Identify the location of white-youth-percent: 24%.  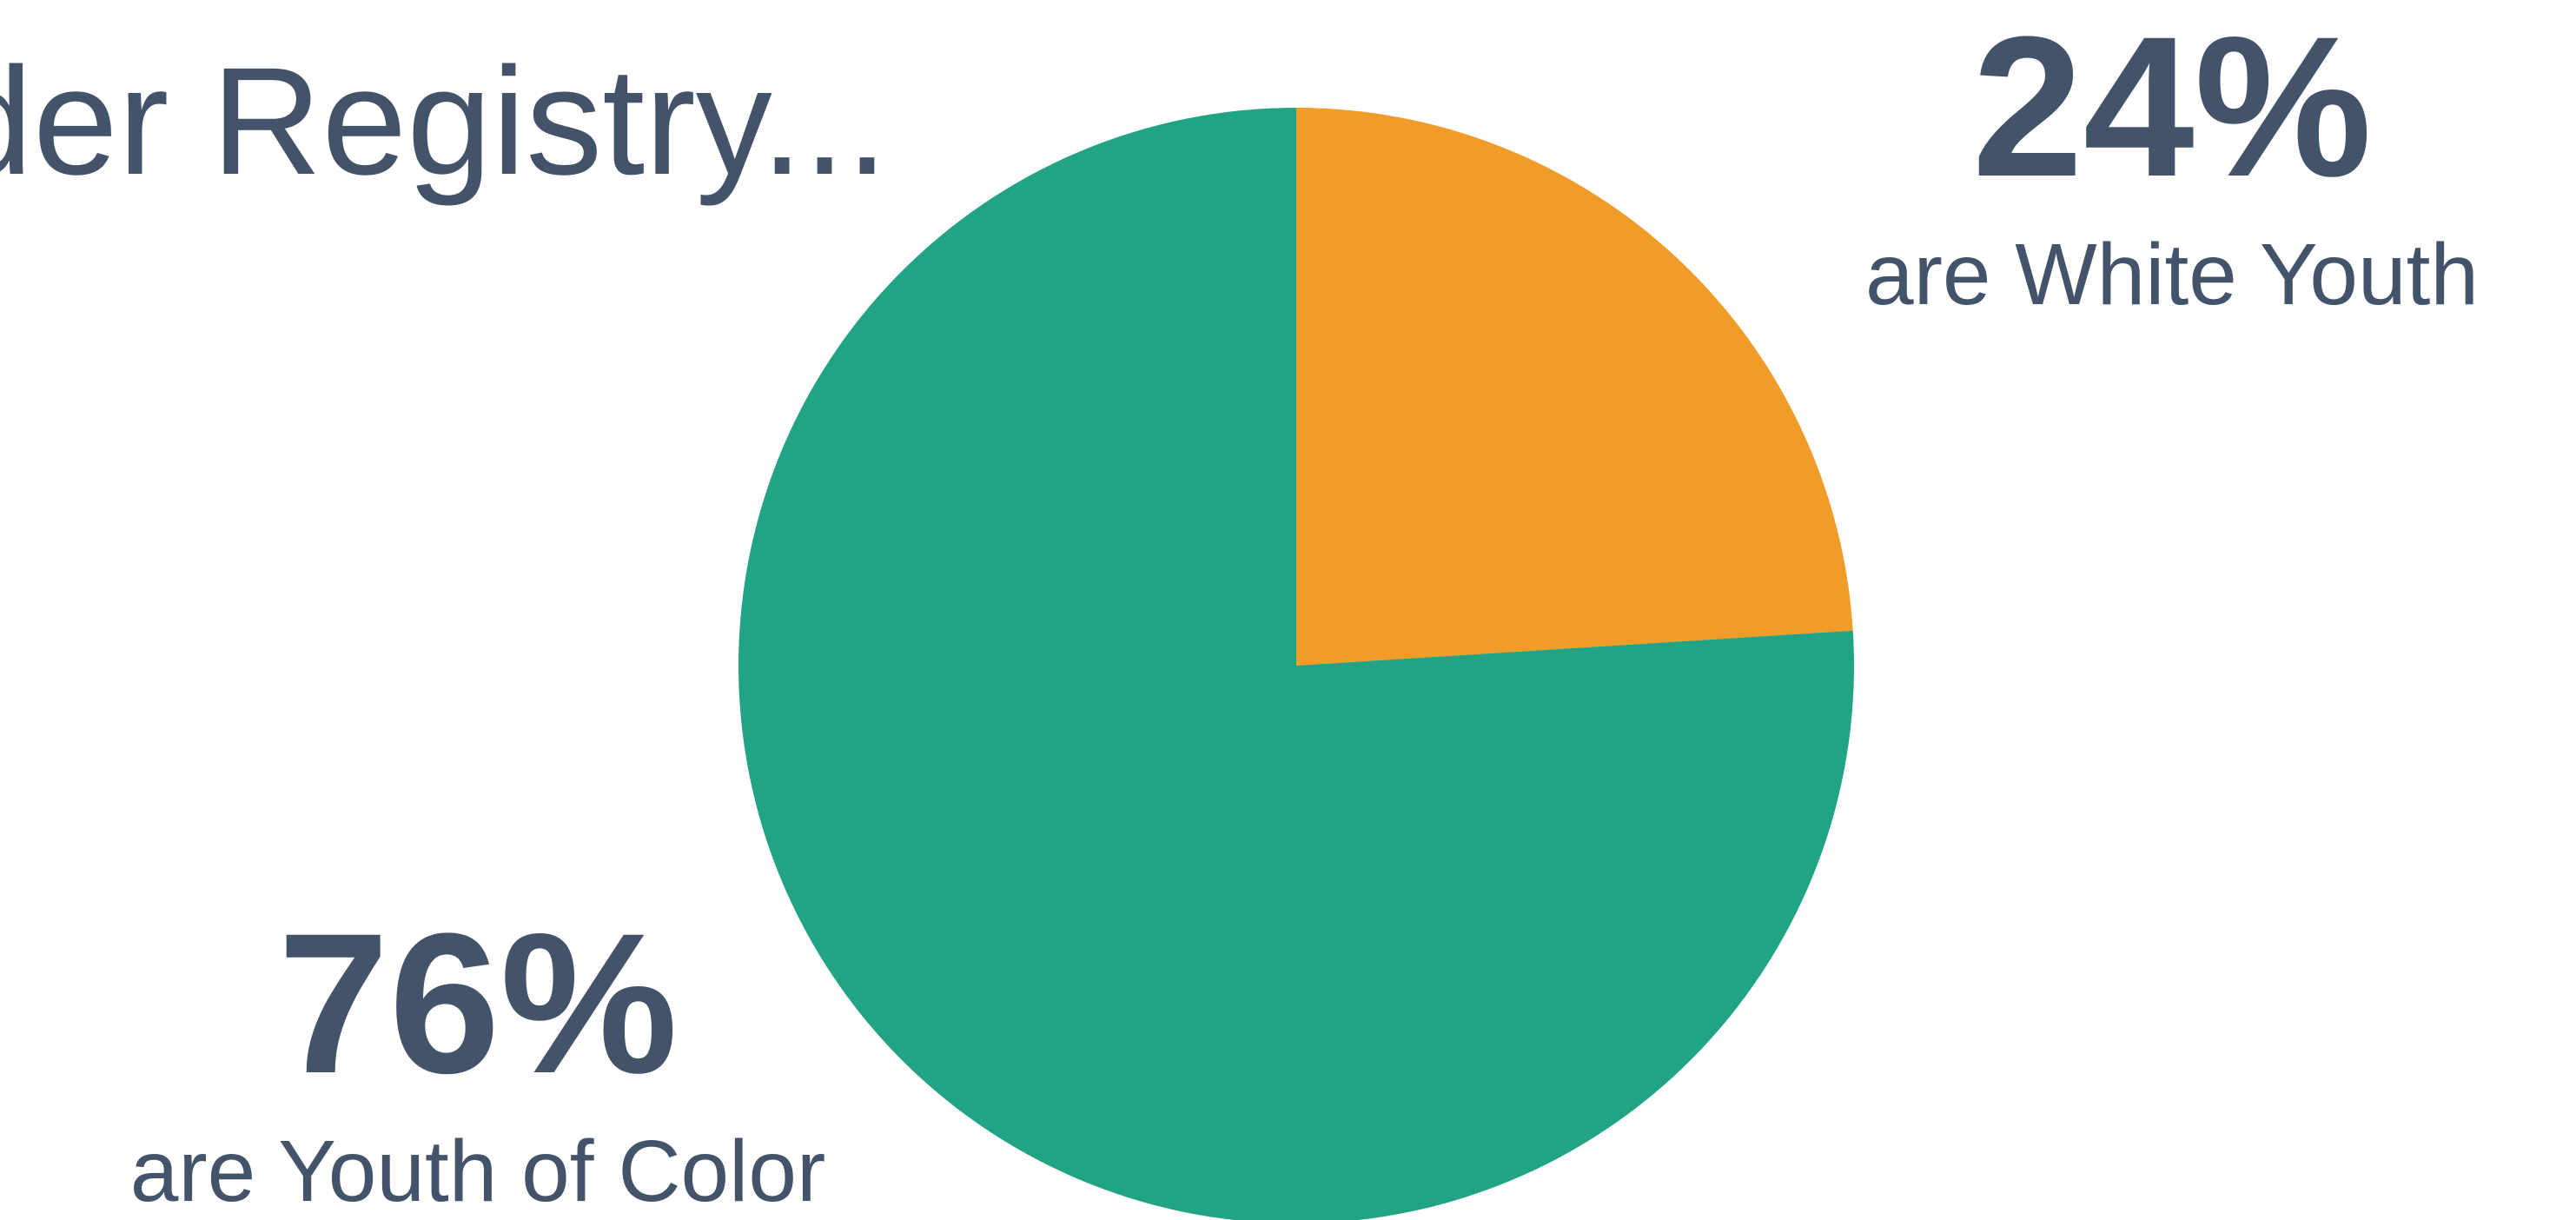
(2172, 109).